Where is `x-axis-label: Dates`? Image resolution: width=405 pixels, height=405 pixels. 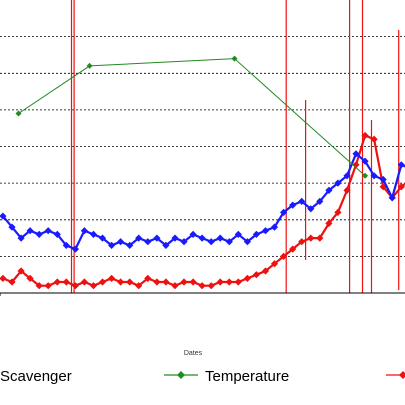 x-axis-label: Dates is located at coordinates (193, 353).